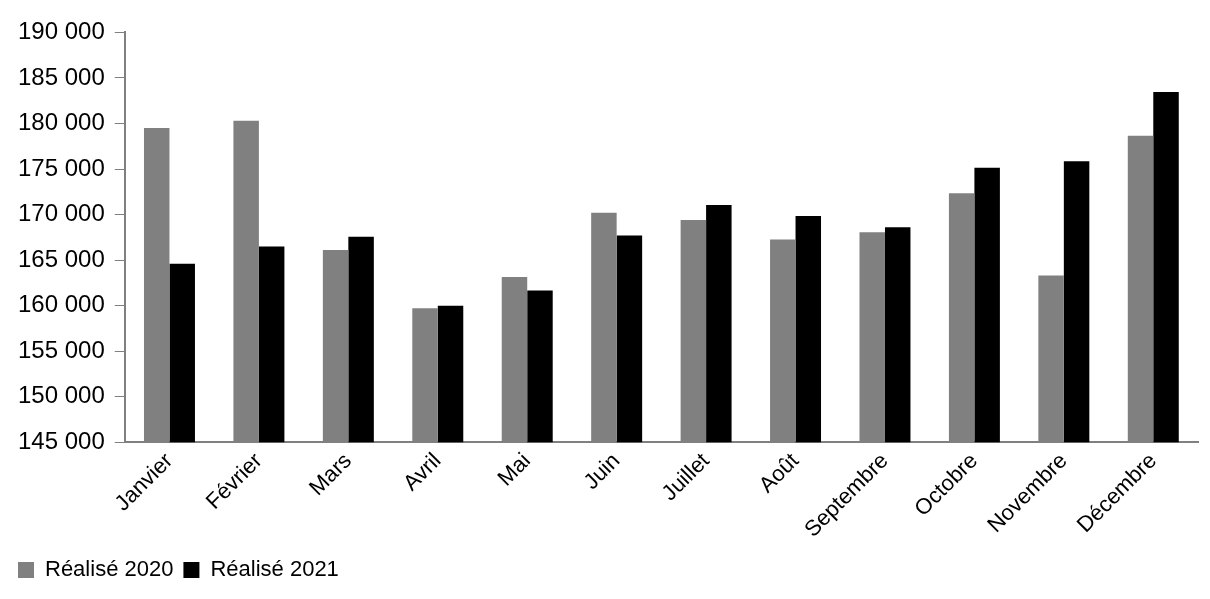  I want to click on y-tick-label: 170 000, so click(61, 213).